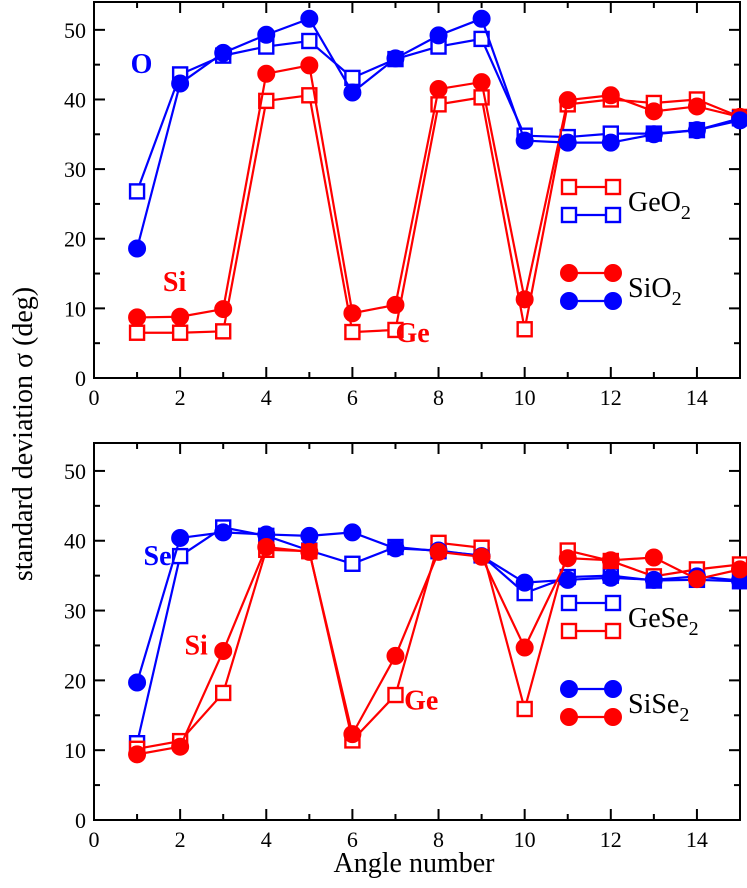  I want to click on legend-label: SiSe2, so click(658, 707).